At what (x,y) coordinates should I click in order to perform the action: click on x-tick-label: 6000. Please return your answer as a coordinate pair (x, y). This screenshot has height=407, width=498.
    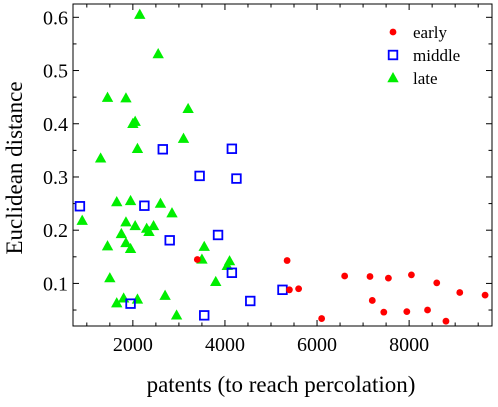
    Looking at the image, I should click on (317, 345).